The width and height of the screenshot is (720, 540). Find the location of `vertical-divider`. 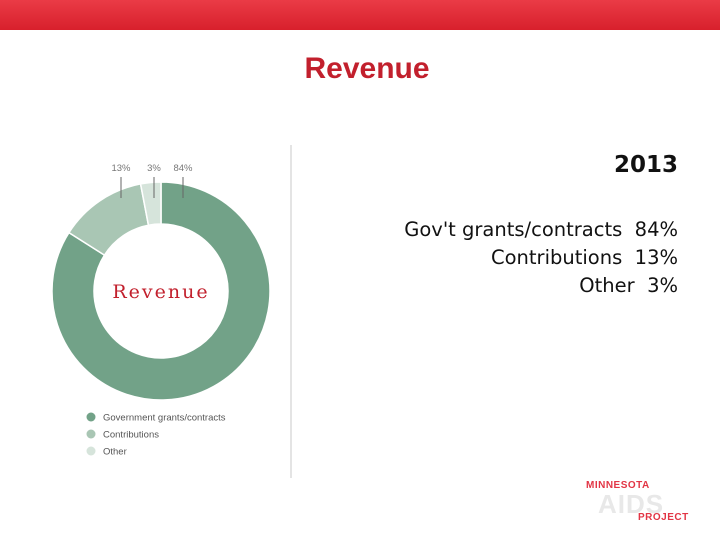

vertical-divider is located at coordinates (291, 311).